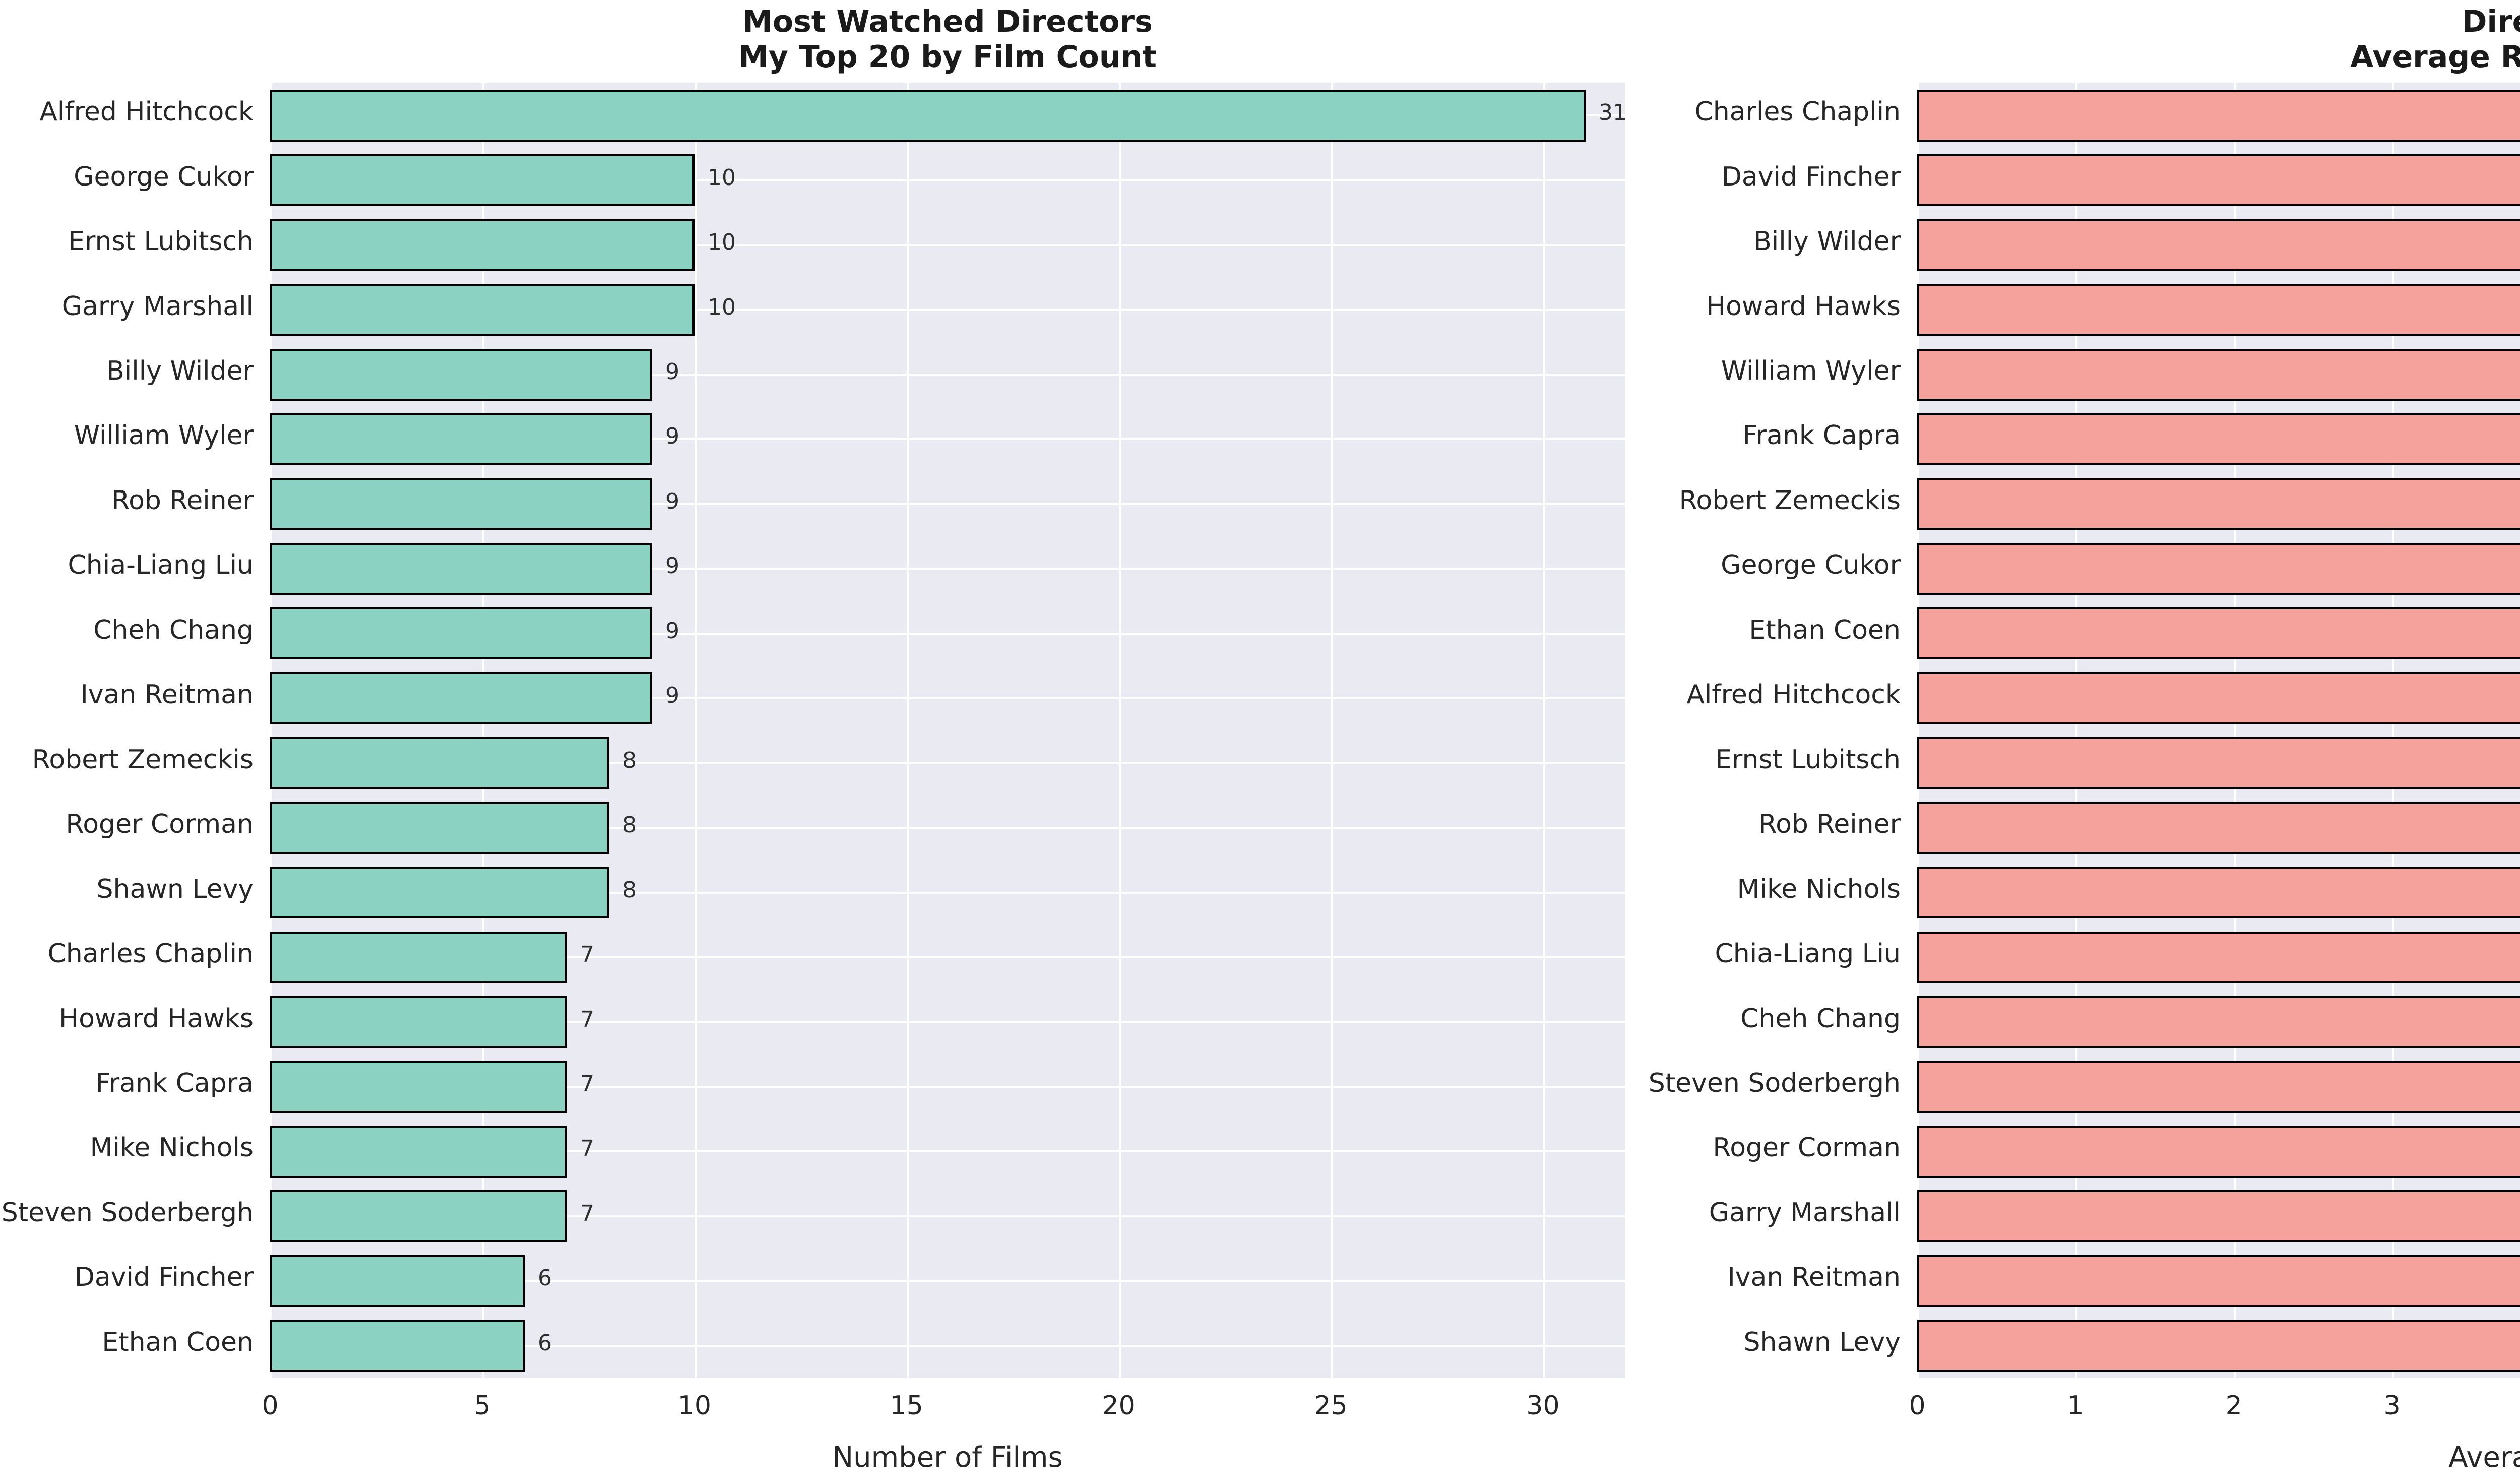  I want to click on category-label: George Cukor, so click(1811, 565).